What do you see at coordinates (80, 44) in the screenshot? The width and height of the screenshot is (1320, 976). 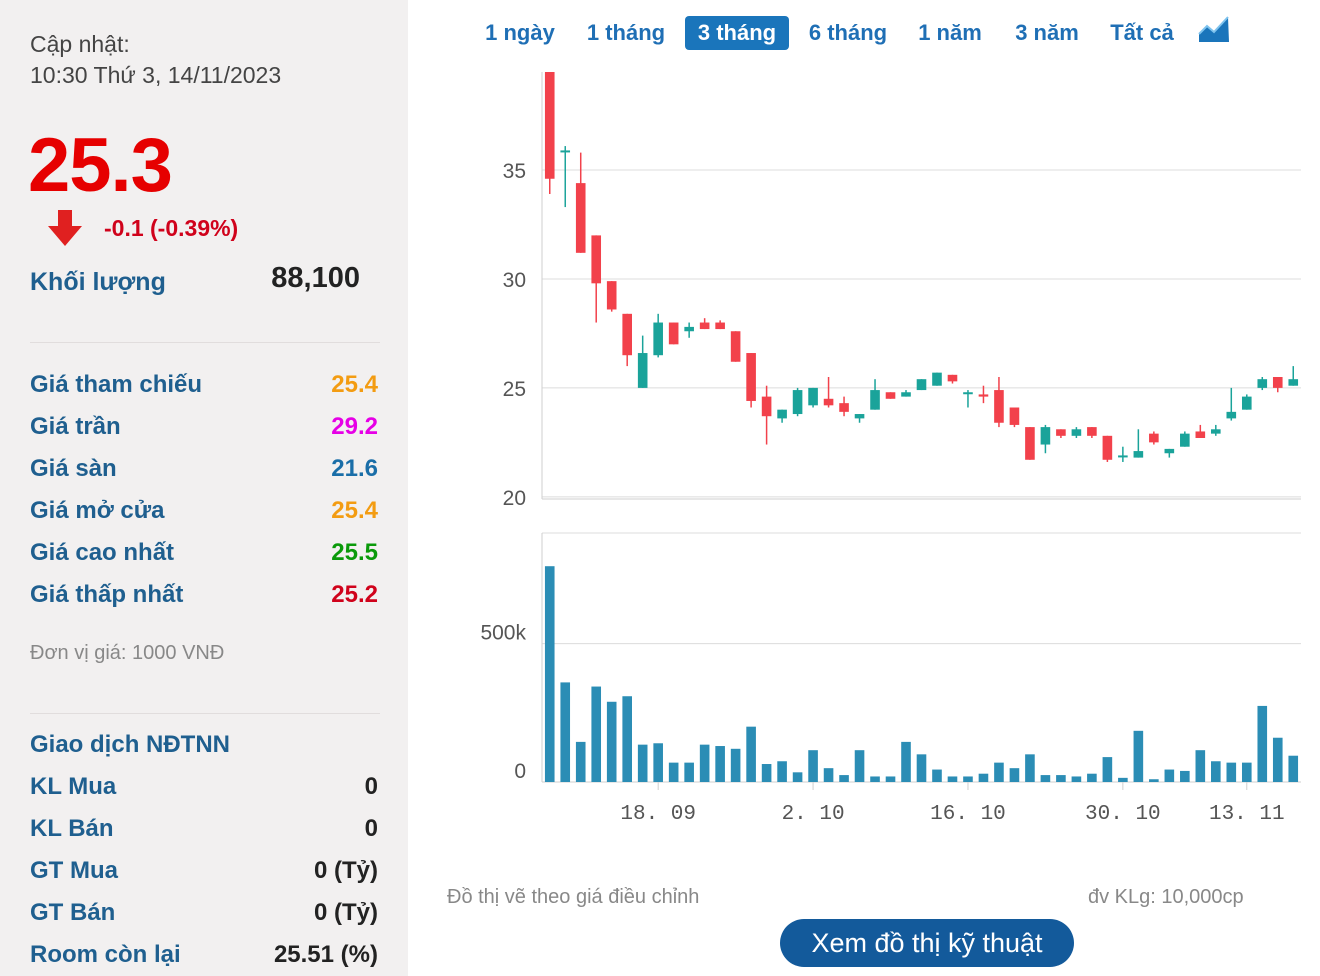 I see `updated-label: Cập nhật:` at bounding box center [80, 44].